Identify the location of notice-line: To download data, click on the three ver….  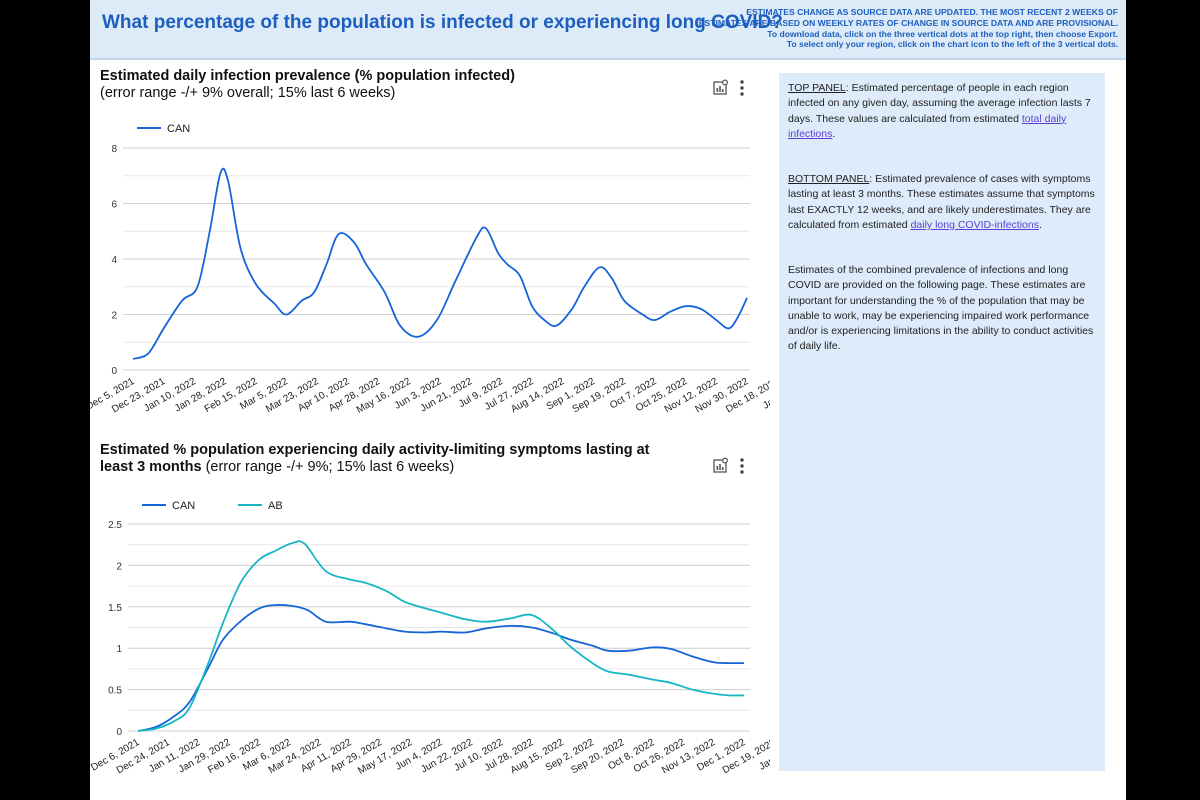
(942, 33).